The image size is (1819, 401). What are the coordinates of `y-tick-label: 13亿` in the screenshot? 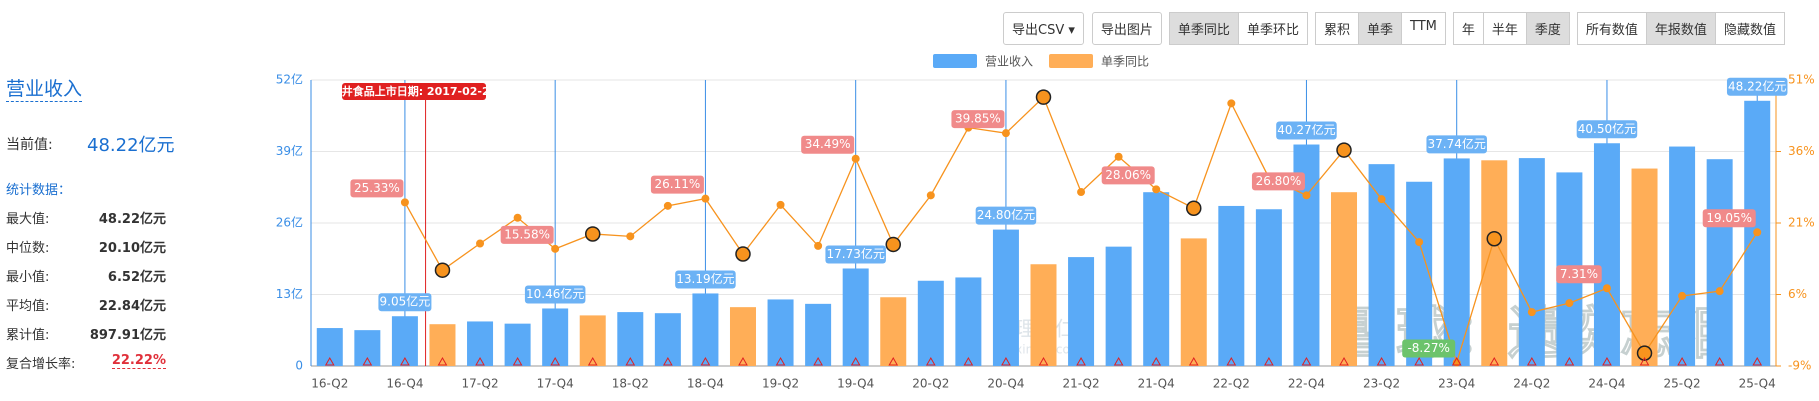 It's located at (289, 293).